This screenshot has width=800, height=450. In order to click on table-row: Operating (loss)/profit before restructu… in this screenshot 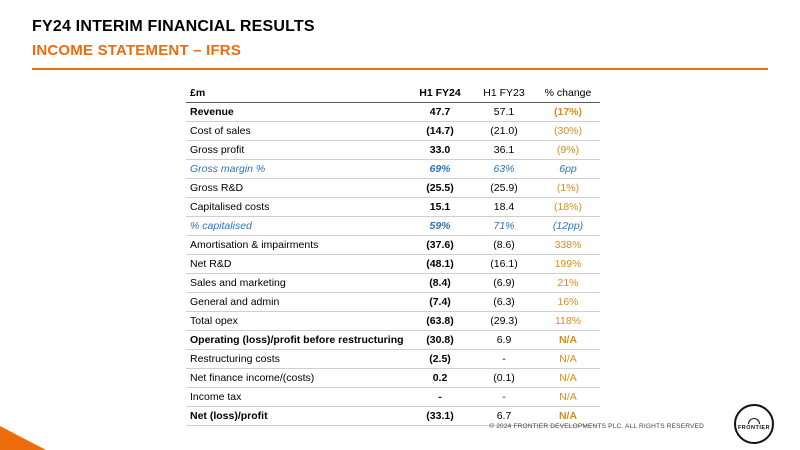, I will do `click(393, 340)`.